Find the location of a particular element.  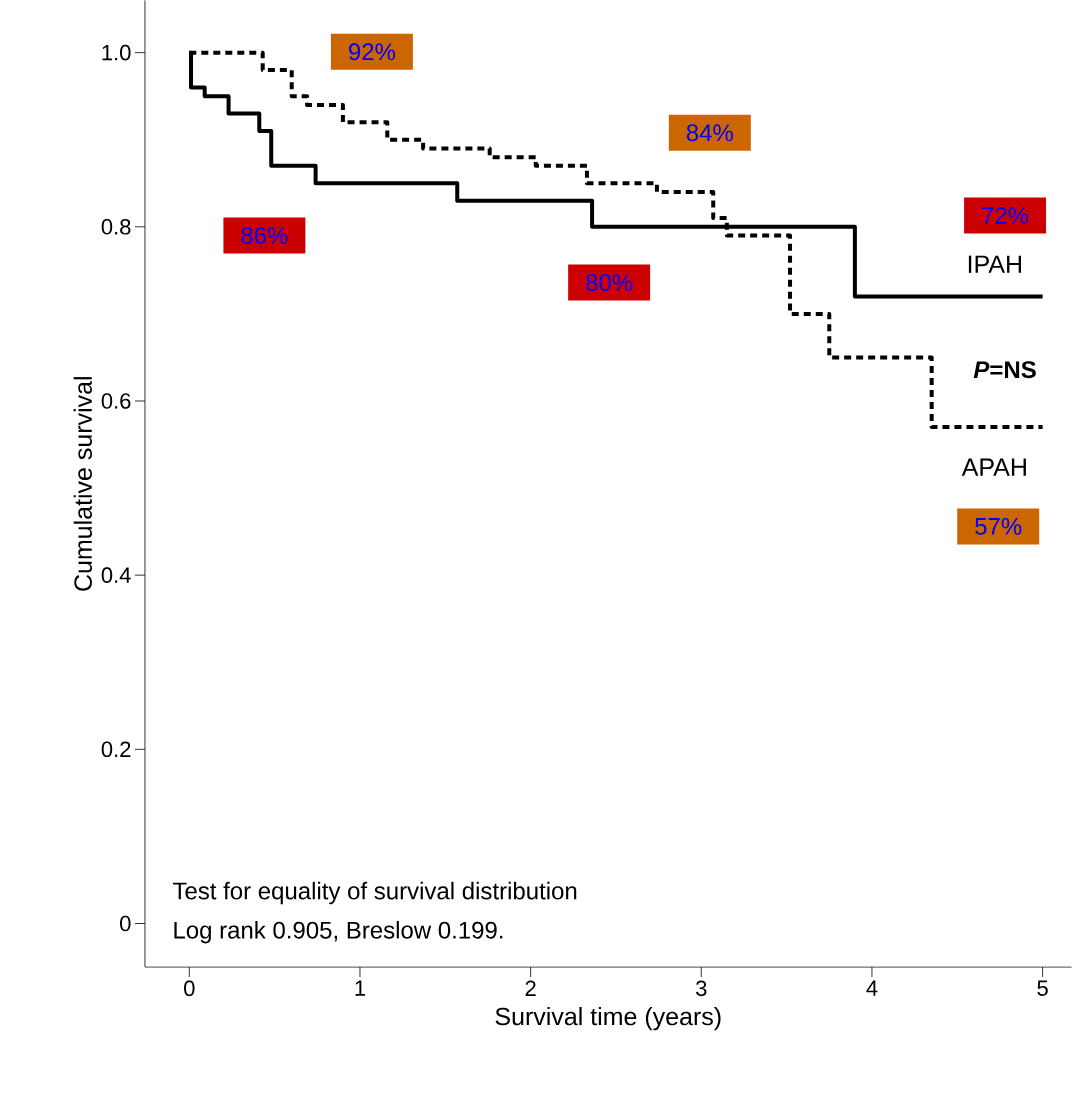

y-tick-label: 1.0 is located at coordinates (116, 52).